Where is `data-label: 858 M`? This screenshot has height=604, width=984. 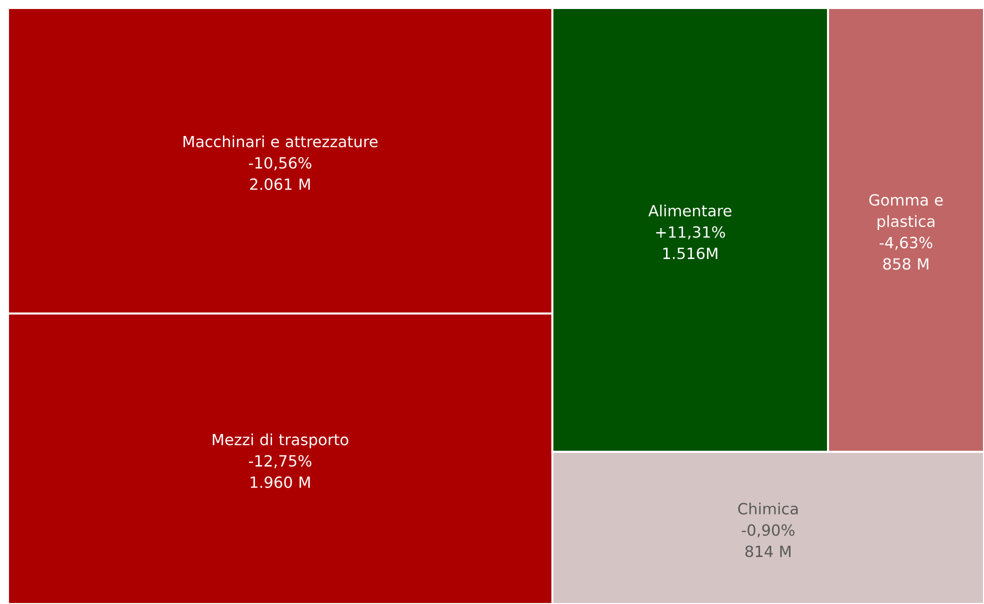 data-label: 858 M is located at coordinates (905, 264).